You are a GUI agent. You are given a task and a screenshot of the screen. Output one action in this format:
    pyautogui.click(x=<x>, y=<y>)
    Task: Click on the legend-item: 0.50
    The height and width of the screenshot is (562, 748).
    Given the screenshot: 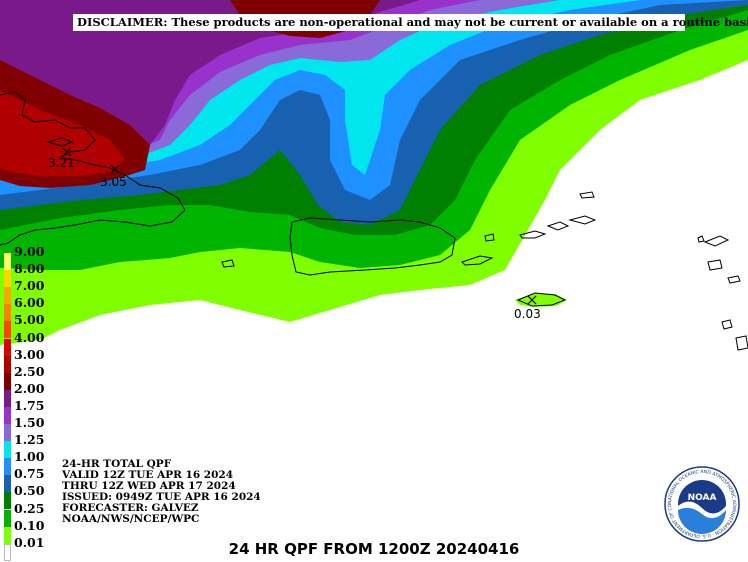 What is the action you would take?
    pyautogui.click(x=34, y=497)
    